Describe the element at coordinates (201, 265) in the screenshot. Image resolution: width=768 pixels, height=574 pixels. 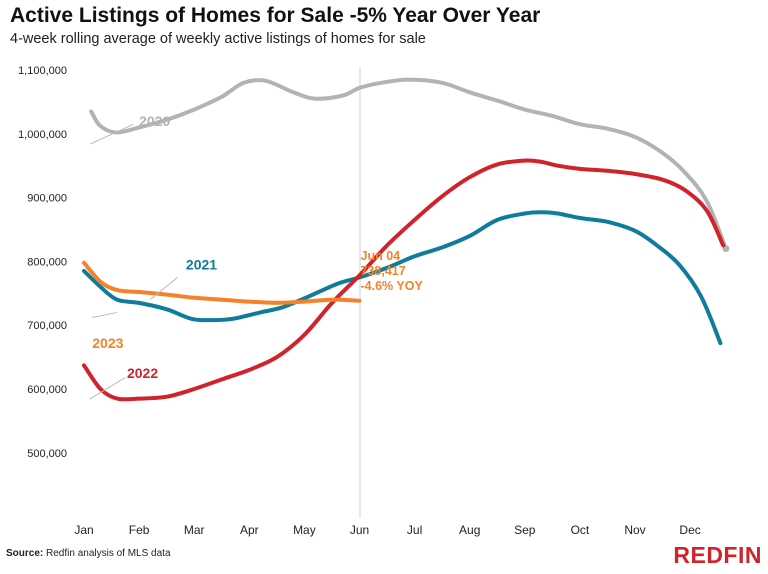
I see `series-label-2021: 2021` at that location.